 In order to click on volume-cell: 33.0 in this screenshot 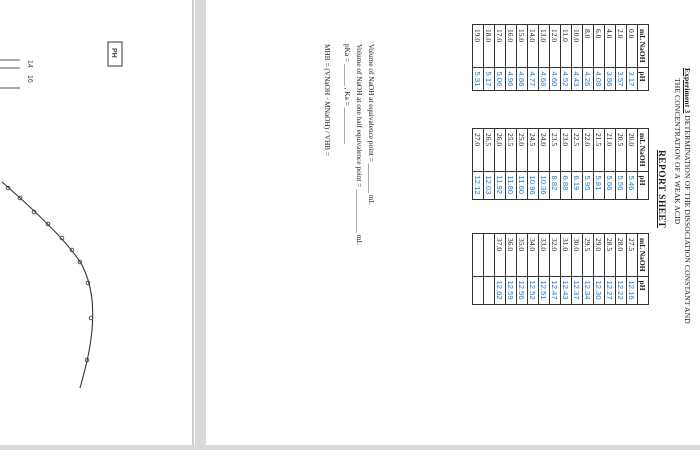, I will do `click(544, 255)`.